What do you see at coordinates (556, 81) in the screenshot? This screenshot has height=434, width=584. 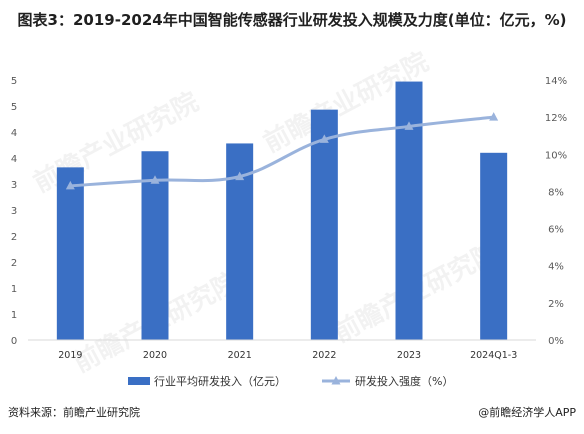 I see `right-tick-label: 14%` at bounding box center [556, 81].